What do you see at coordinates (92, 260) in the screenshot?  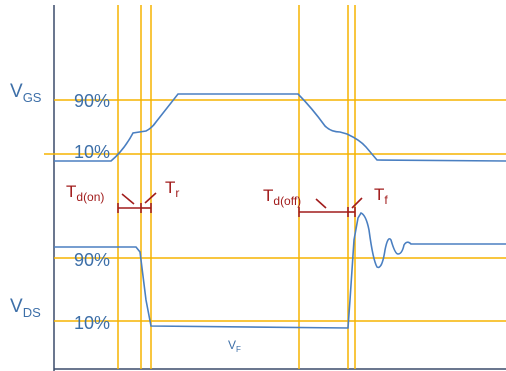 I see `ds-90-label: 90%` at bounding box center [92, 260].